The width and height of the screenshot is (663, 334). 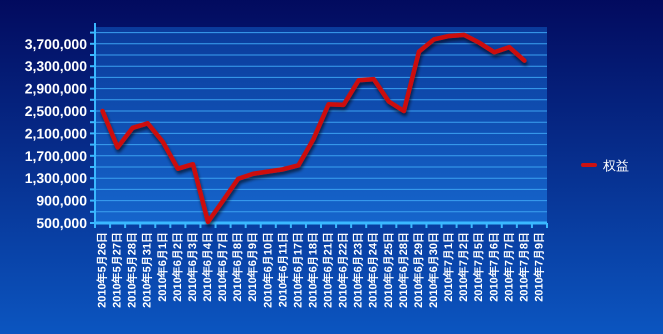 What do you see at coordinates (56, 133) in the screenshot?
I see `y-tick-label: 2,100,000` at bounding box center [56, 133].